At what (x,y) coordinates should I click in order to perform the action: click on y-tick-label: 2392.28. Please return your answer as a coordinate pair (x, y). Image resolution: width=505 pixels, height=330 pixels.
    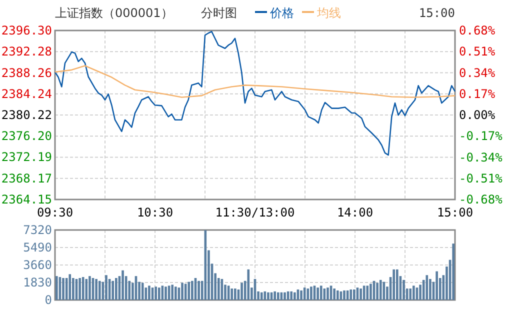
    Looking at the image, I should click on (26, 51).